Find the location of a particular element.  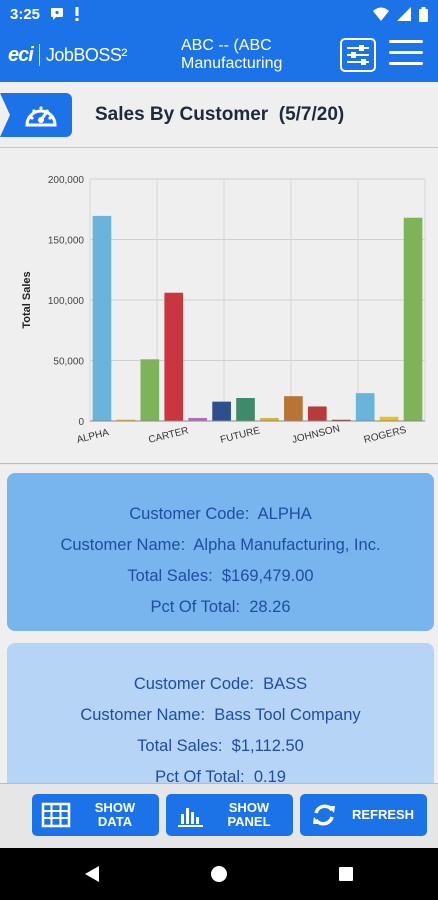

x-tick-label: CARTER is located at coordinates (168, 435).